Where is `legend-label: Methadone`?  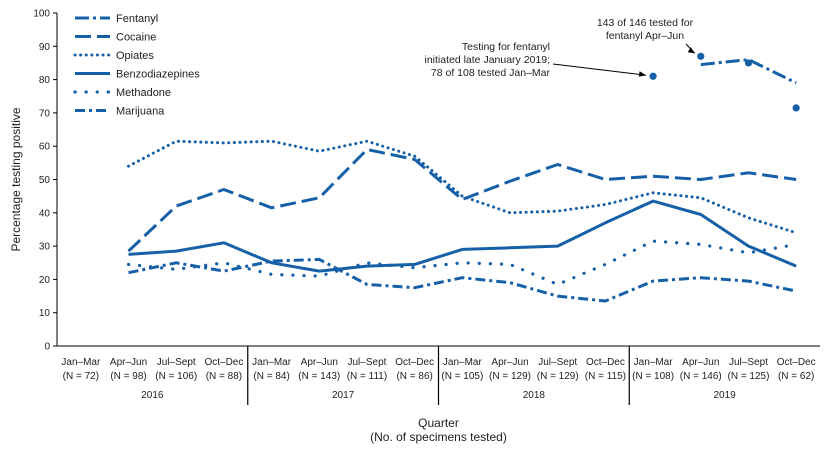
legend-label: Methadone is located at coordinates (143, 93).